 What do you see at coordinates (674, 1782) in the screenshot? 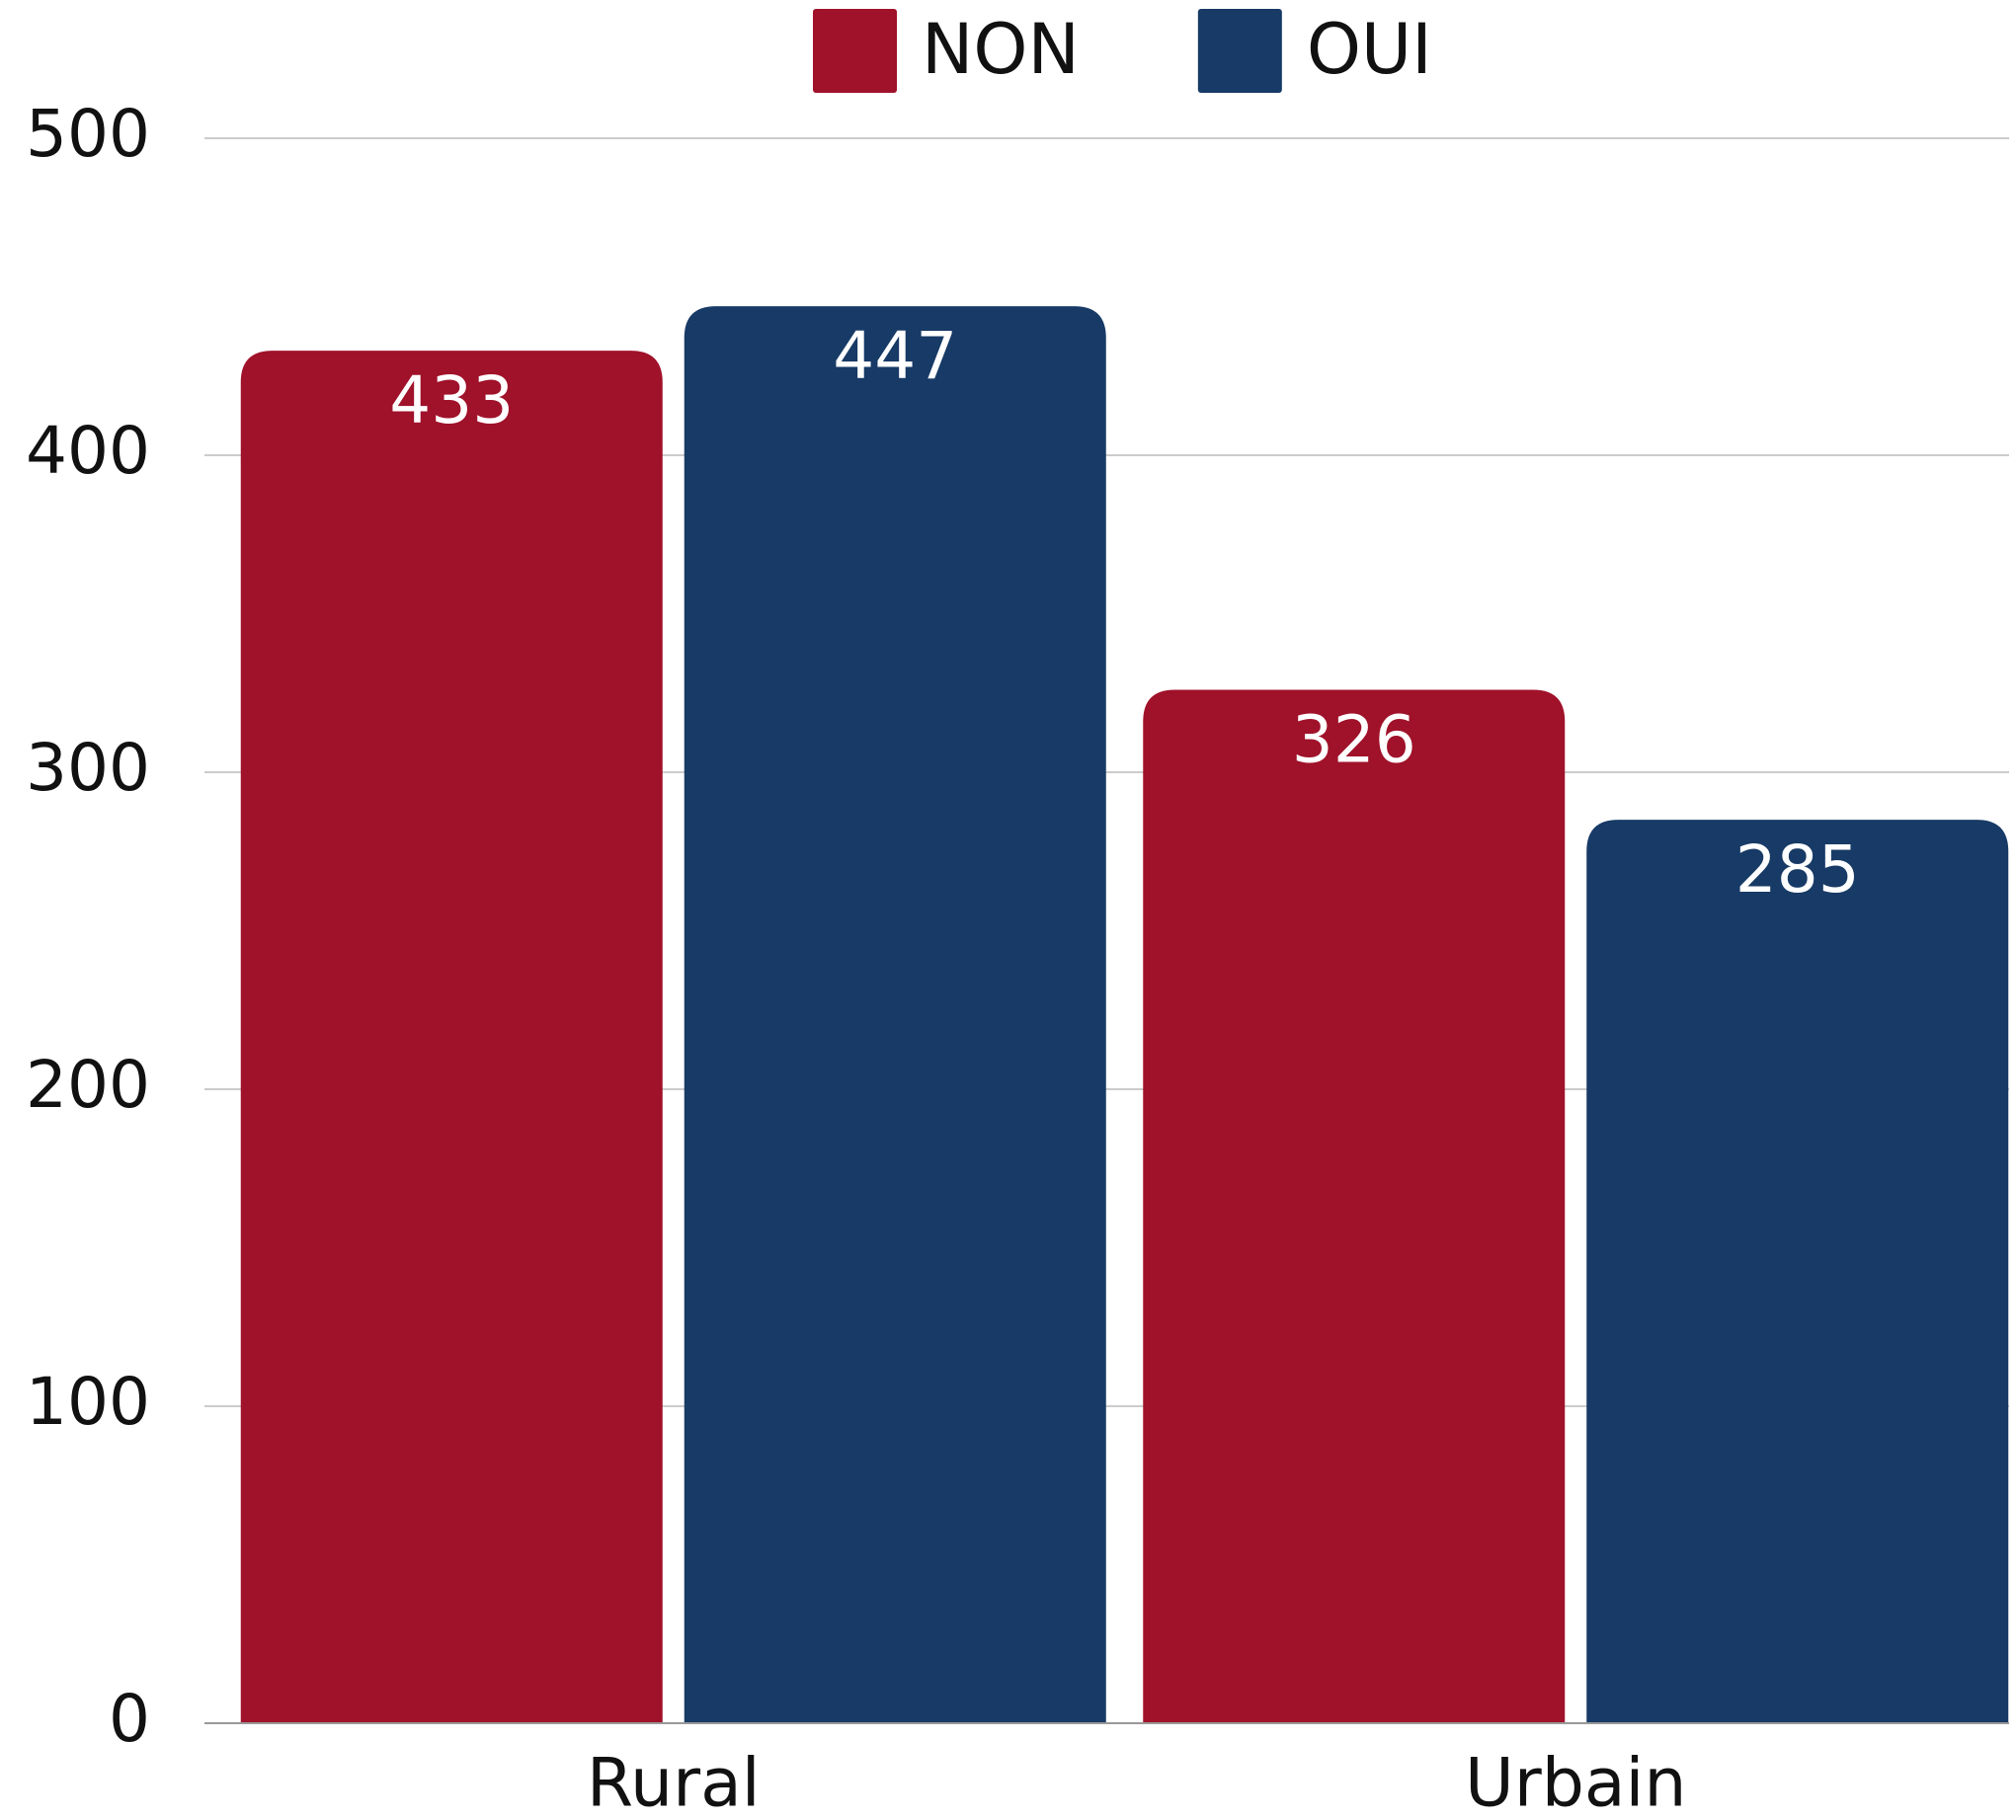
I see `x-tick-label: Rural` at bounding box center [674, 1782].